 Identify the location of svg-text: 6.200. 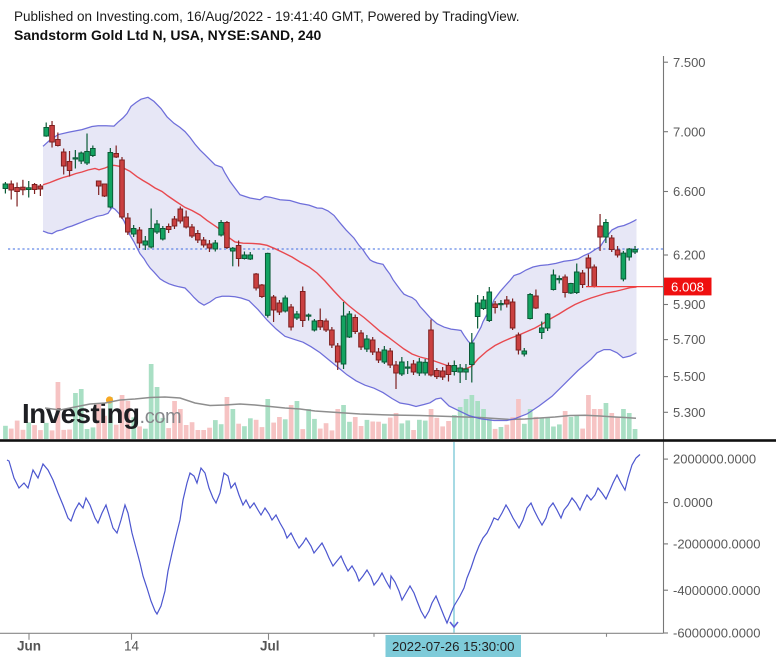
(689, 255).